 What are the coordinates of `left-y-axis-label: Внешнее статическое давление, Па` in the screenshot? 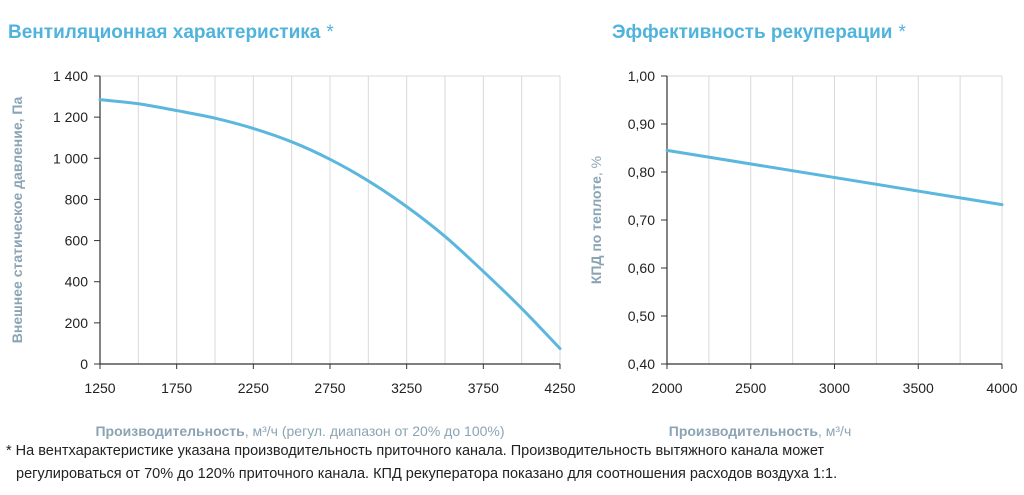 It's located at (17, 220).